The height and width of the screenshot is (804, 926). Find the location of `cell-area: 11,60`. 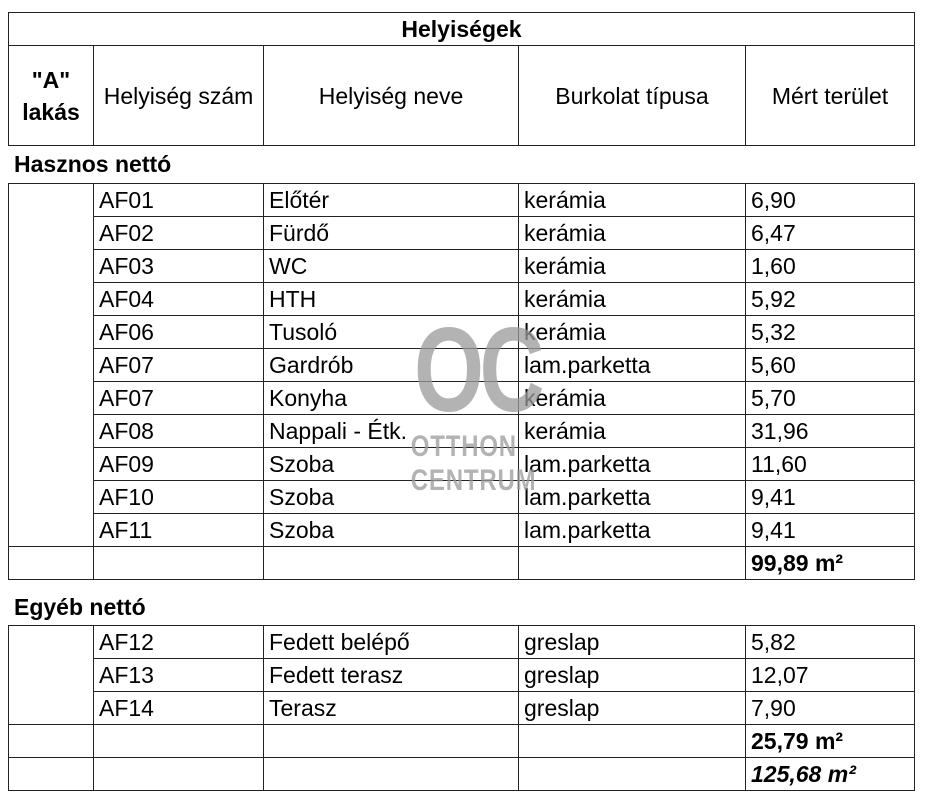

cell-area: 11,60 is located at coordinates (830, 464).